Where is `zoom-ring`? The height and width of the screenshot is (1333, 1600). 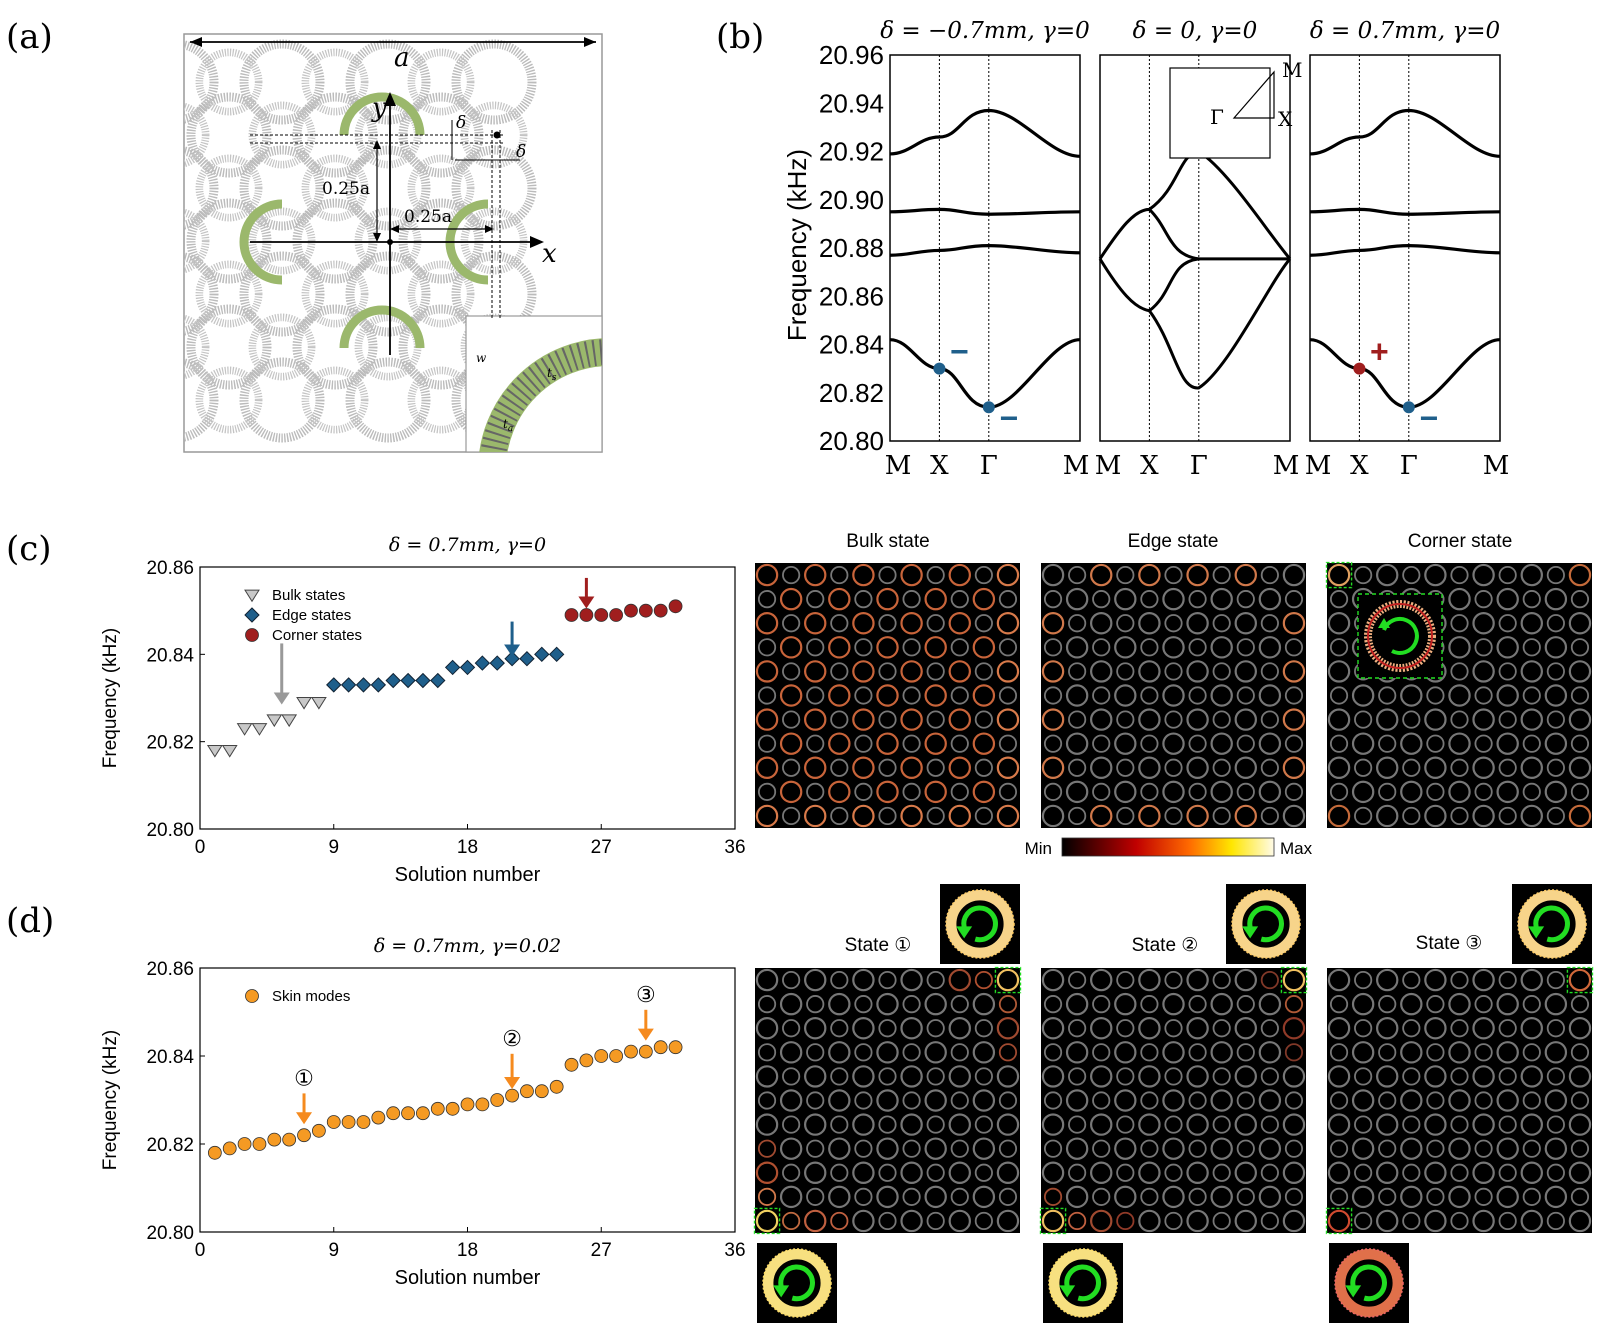 zoom-ring is located at coordinates (980, 924).